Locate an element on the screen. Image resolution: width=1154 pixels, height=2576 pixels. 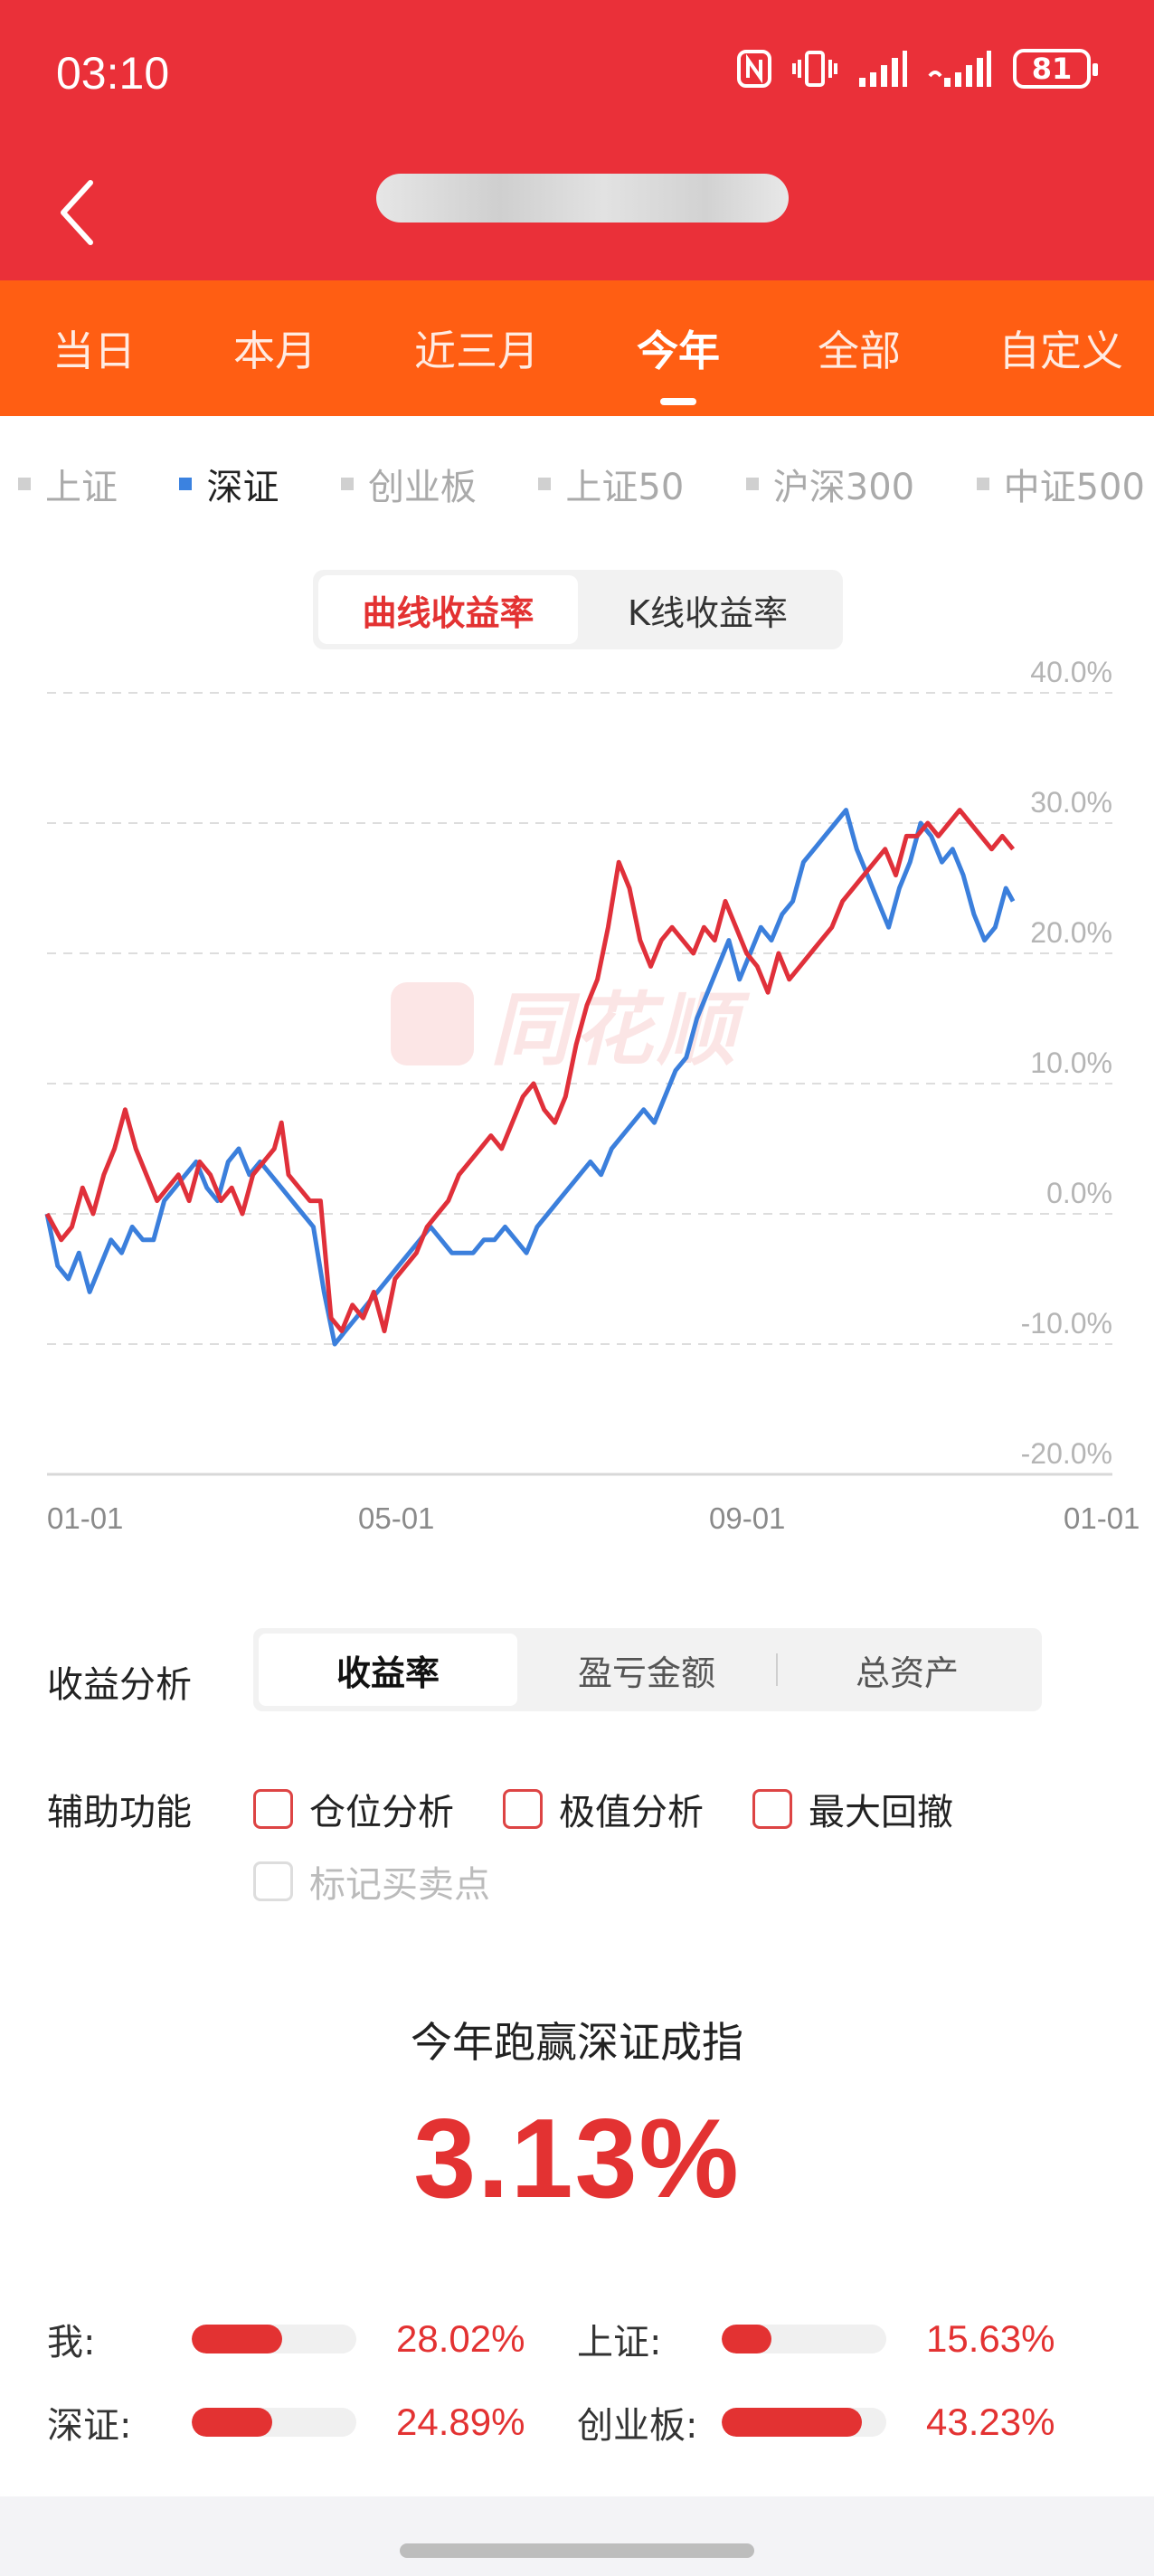
stat-mine: 我: 28.02% is located at coordinates (312, 2339).